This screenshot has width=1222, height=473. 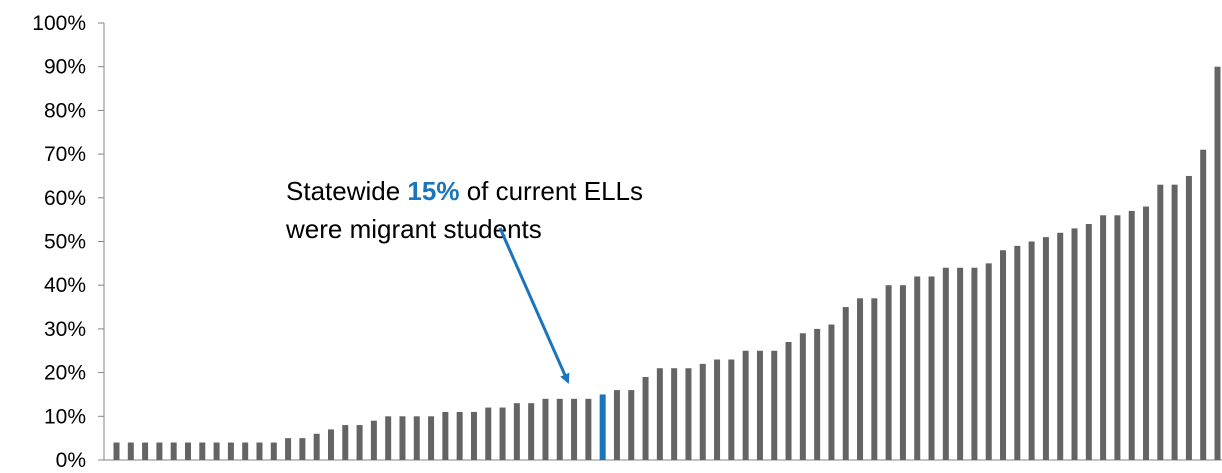 What do you see at coordinates (71, 460) in the screenshot?
I see `y-tick-label: 0%` at bounding box center [71, 460].